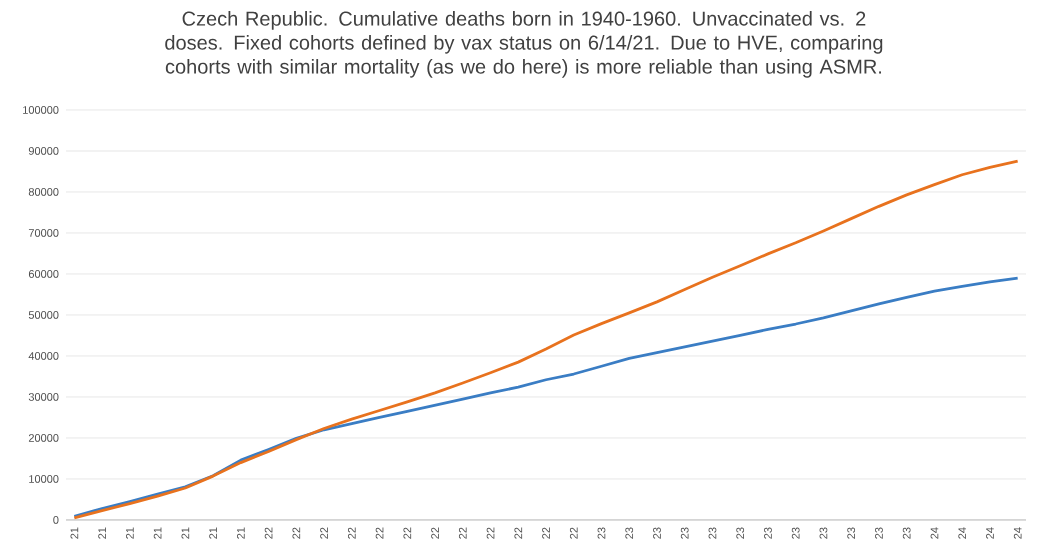  Describe the element at coordinates (524, 44) in the screenshot. I see `chart-title: Czech Republic. Cumulative deaths born in 1940-1960. Unvaccinated vs. 2 doses. Fixed cohorts defined by vax status on 6/14/21. Due to HVE, comparing cohorts with similar mortality (as we do here) is more reliable than using ASMR.` at that location.